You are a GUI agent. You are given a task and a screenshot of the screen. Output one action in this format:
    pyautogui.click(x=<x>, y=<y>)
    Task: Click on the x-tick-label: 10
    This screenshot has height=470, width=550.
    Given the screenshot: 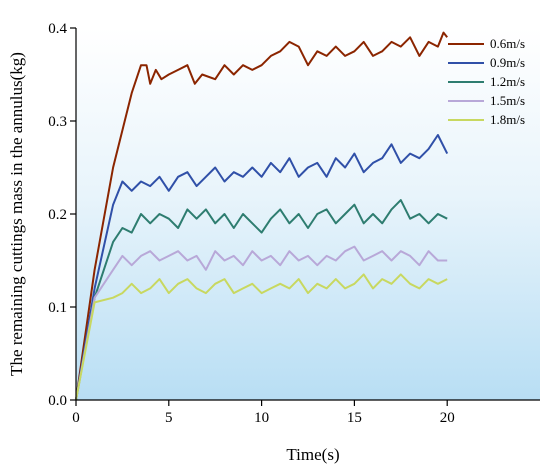 What is the action you would take?
    pyautogui.click(x=261, y=418)
    